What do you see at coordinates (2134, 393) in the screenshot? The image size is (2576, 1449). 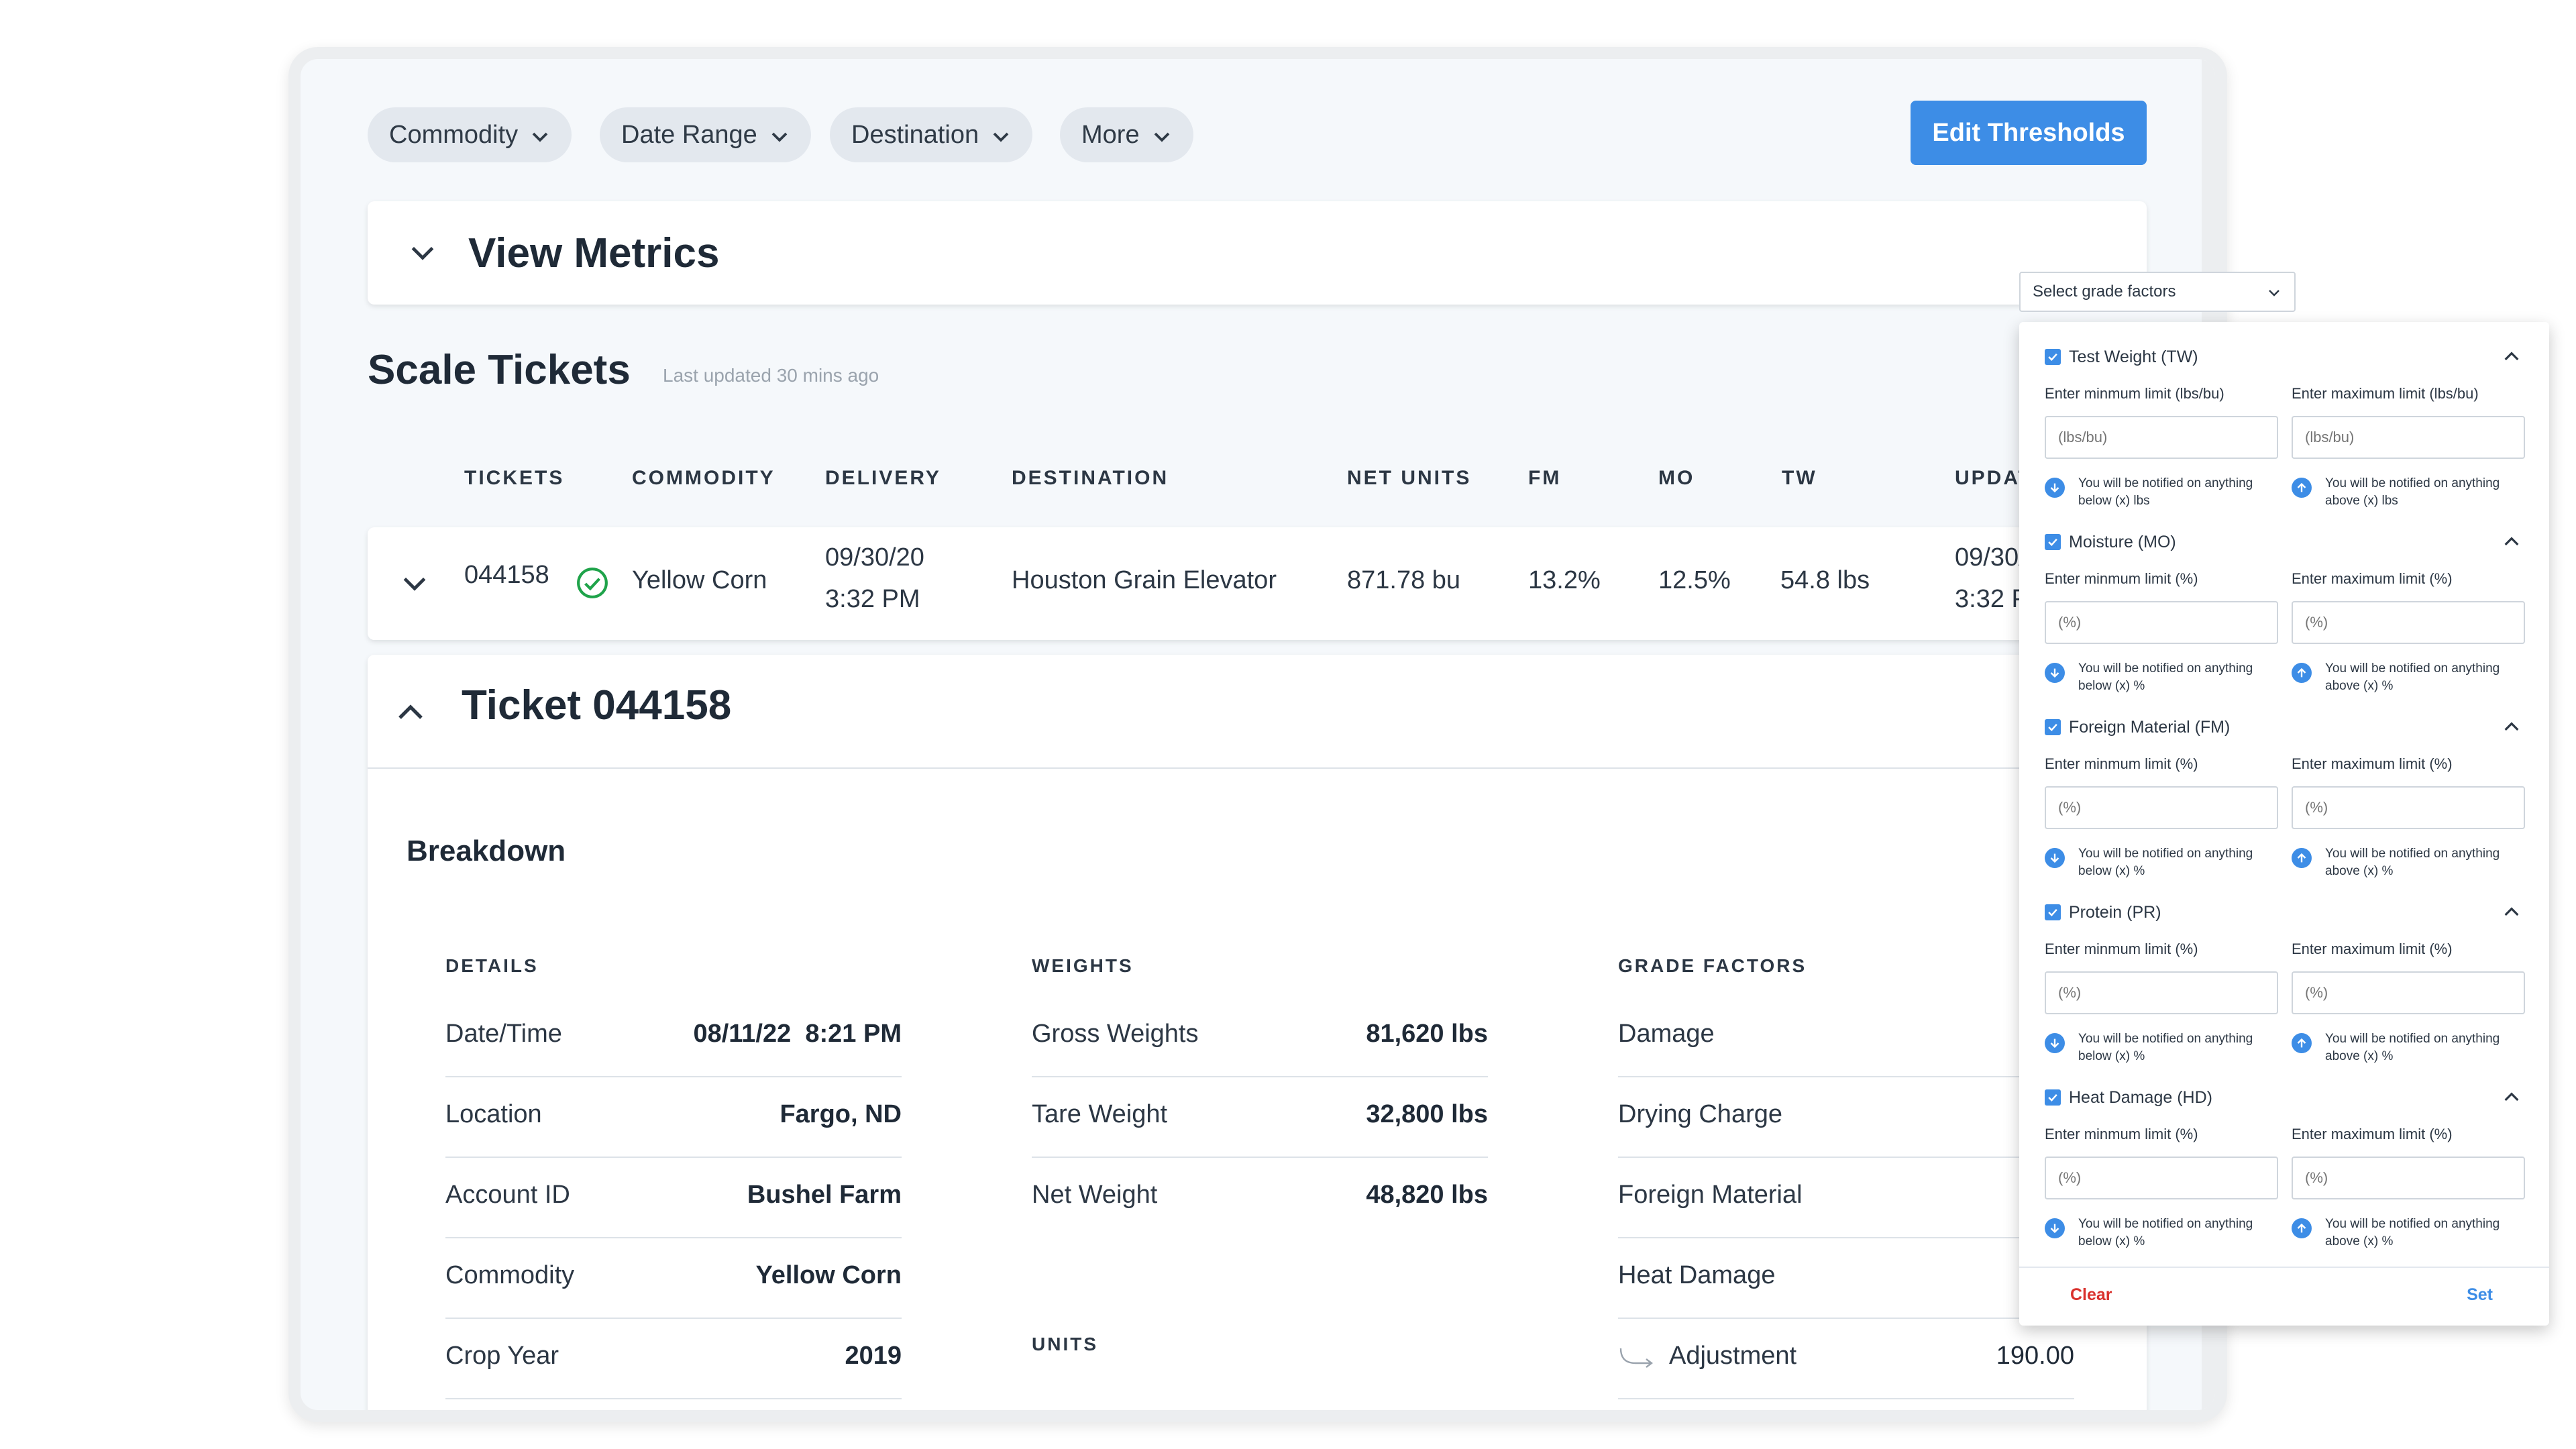 I see `min-limit-label: Enter minmum limit (lbs/bu)` at bounding box center [2134, 393].